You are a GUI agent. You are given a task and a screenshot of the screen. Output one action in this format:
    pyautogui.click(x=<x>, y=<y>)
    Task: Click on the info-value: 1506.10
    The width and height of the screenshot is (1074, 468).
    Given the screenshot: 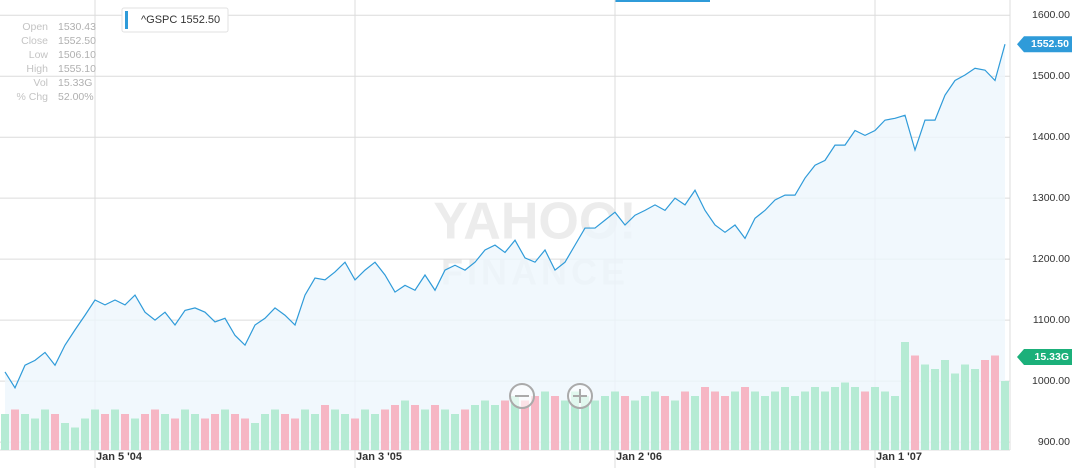 What is the action you would take?
    pyautogui.click(x=77, y=55)
    